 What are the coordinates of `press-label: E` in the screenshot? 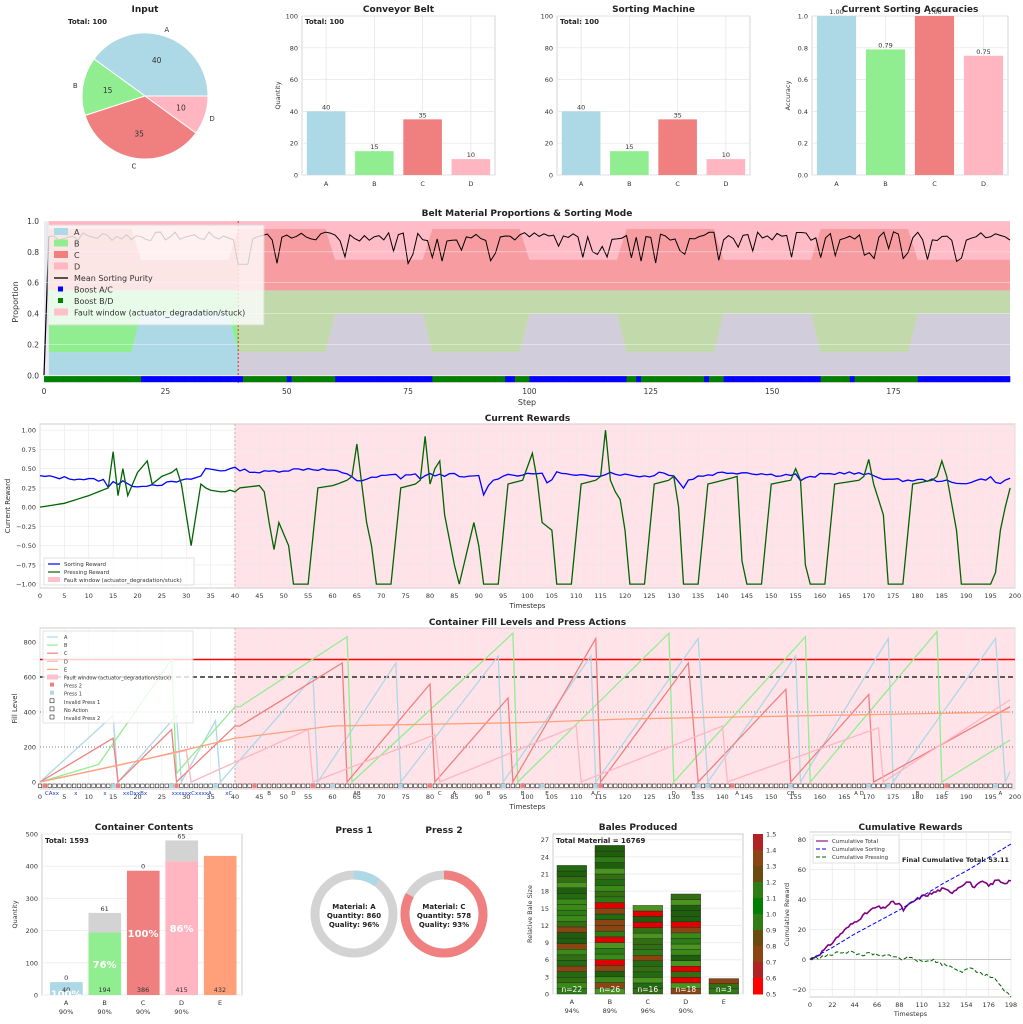 It's located at (547, 794).